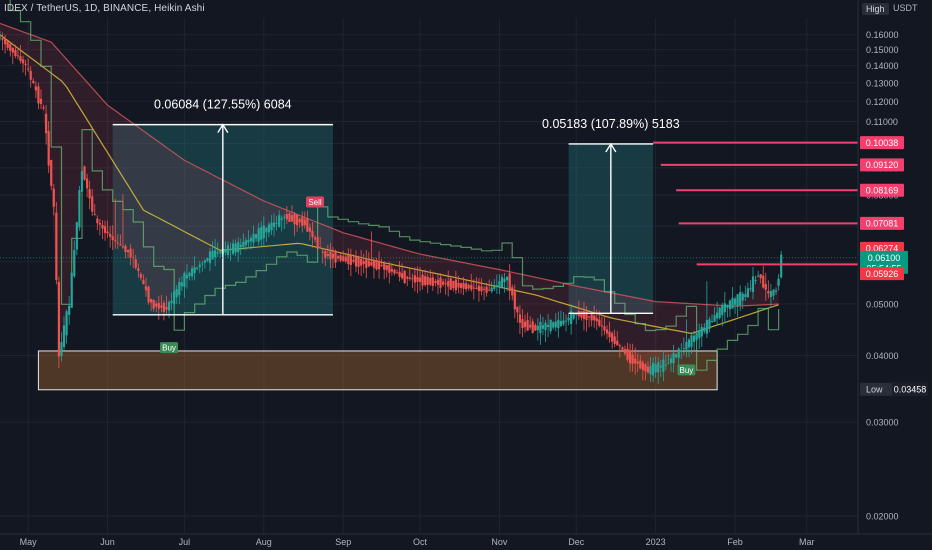 Image resolution: width=932 pixels, height=550 pixels. What do you see at coordinates (882, 304) in the screenshot?
I see `y-tick-label: 0.05000` at bounding box center [882, 304].